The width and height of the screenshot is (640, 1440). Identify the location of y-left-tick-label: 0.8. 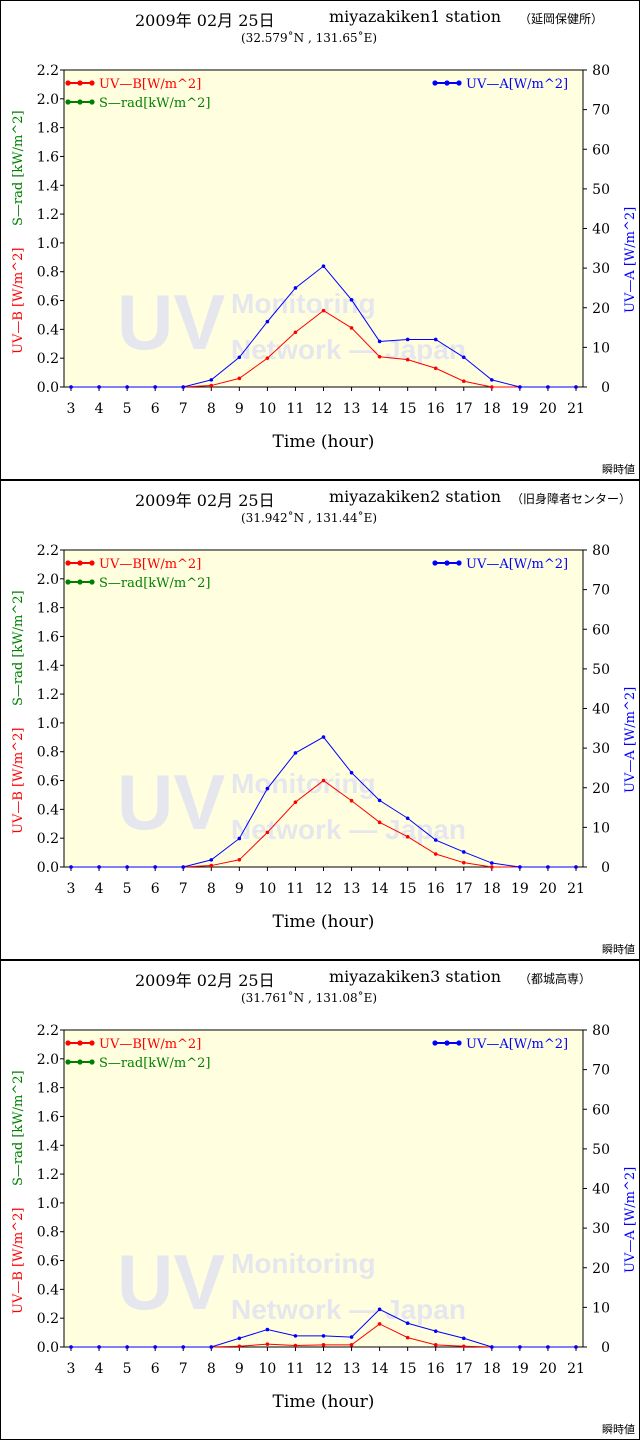
(48, 1233).